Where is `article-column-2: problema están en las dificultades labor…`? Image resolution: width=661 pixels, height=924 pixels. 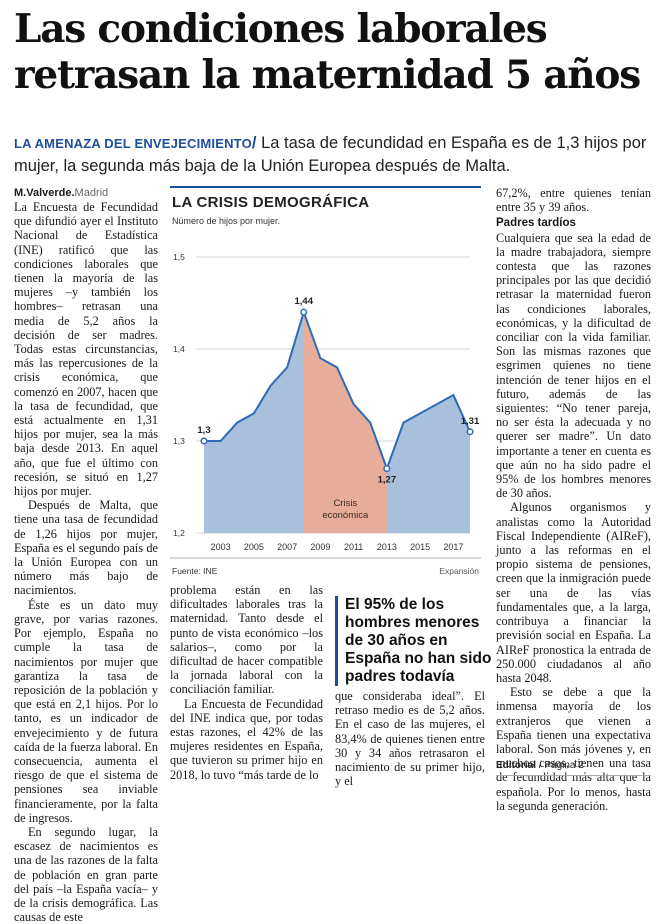 article-column-2: problema están en las dificultades labor… is located at coordinates (246, 682).